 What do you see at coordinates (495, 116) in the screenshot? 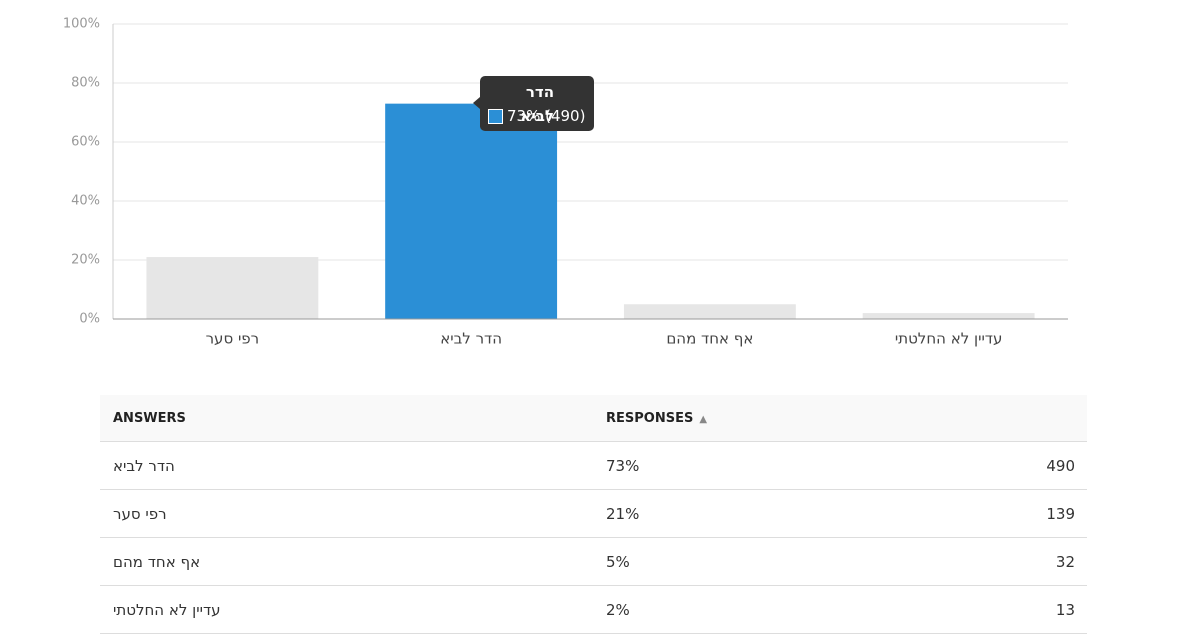
I see `tooltip-swatch` at bounding box center [495, 116].